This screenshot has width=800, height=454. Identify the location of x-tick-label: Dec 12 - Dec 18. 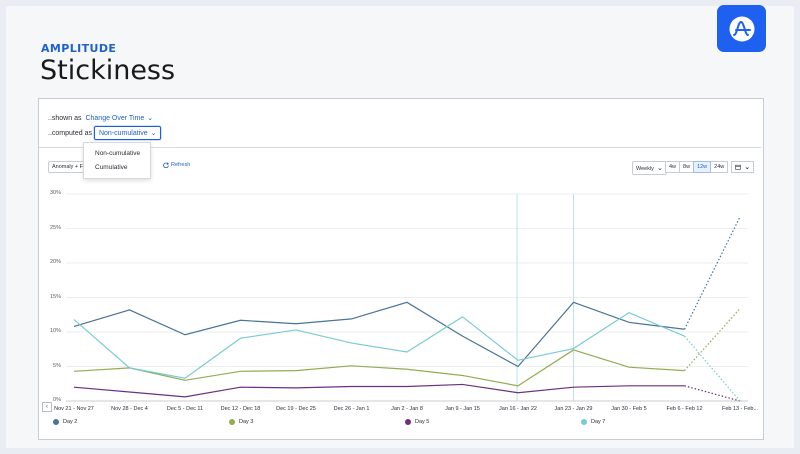
(240, 409).